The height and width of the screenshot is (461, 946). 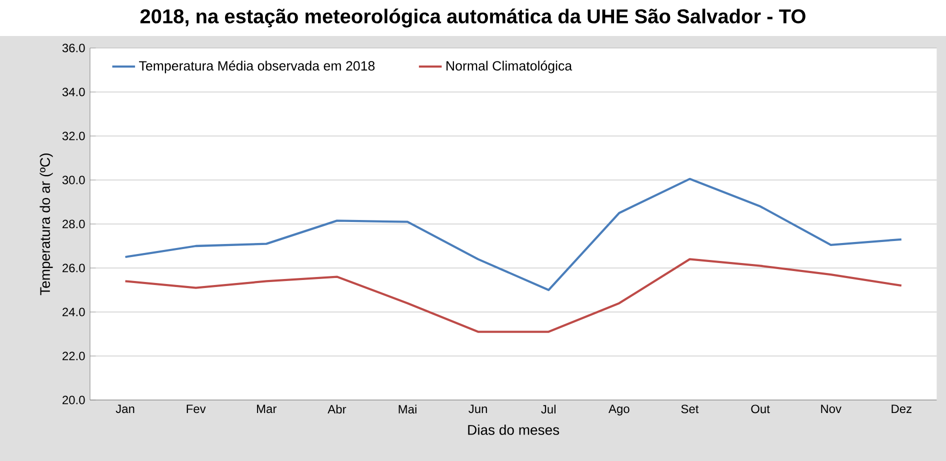 What do you see at coordinates (73, 180) in the screenshot?
I see `y-tick-label: 30.0` at bounding box center [73, 180].